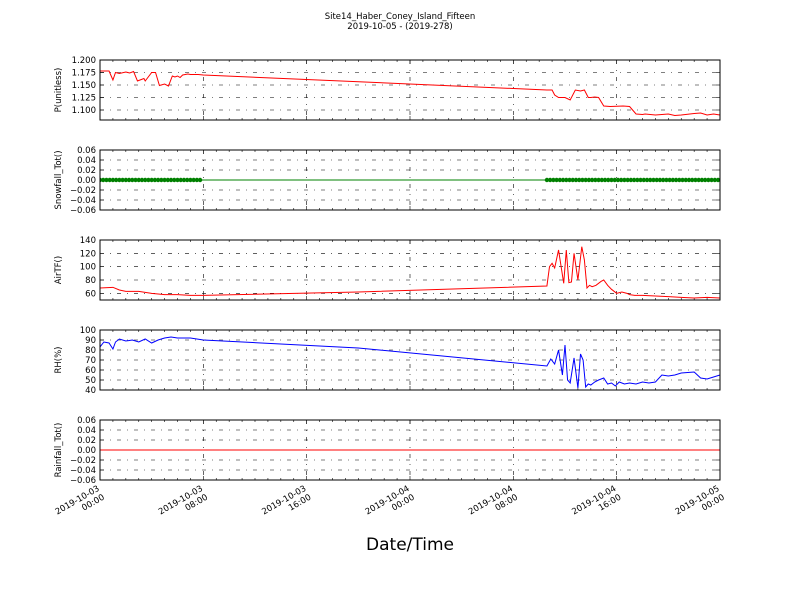 This screenshot has width=800, height=600. I want to click on y-axis-label: Snowfall_Tot(), so click(59, 179).